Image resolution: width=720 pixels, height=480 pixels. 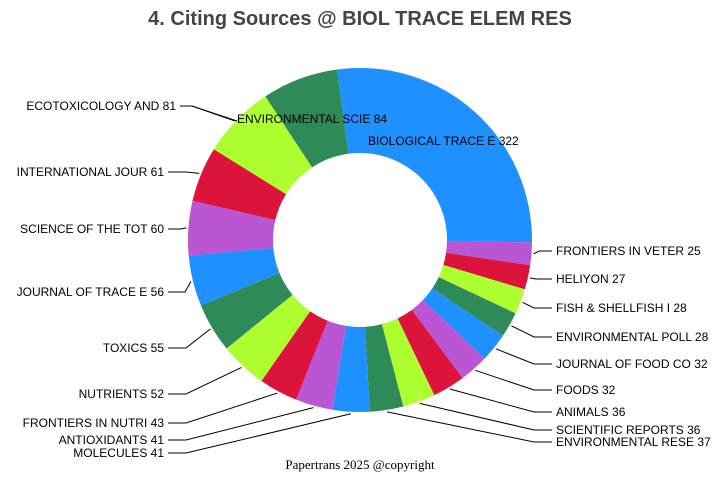 I want to click on slice-environmental-rese, so click(x=384, y=368).